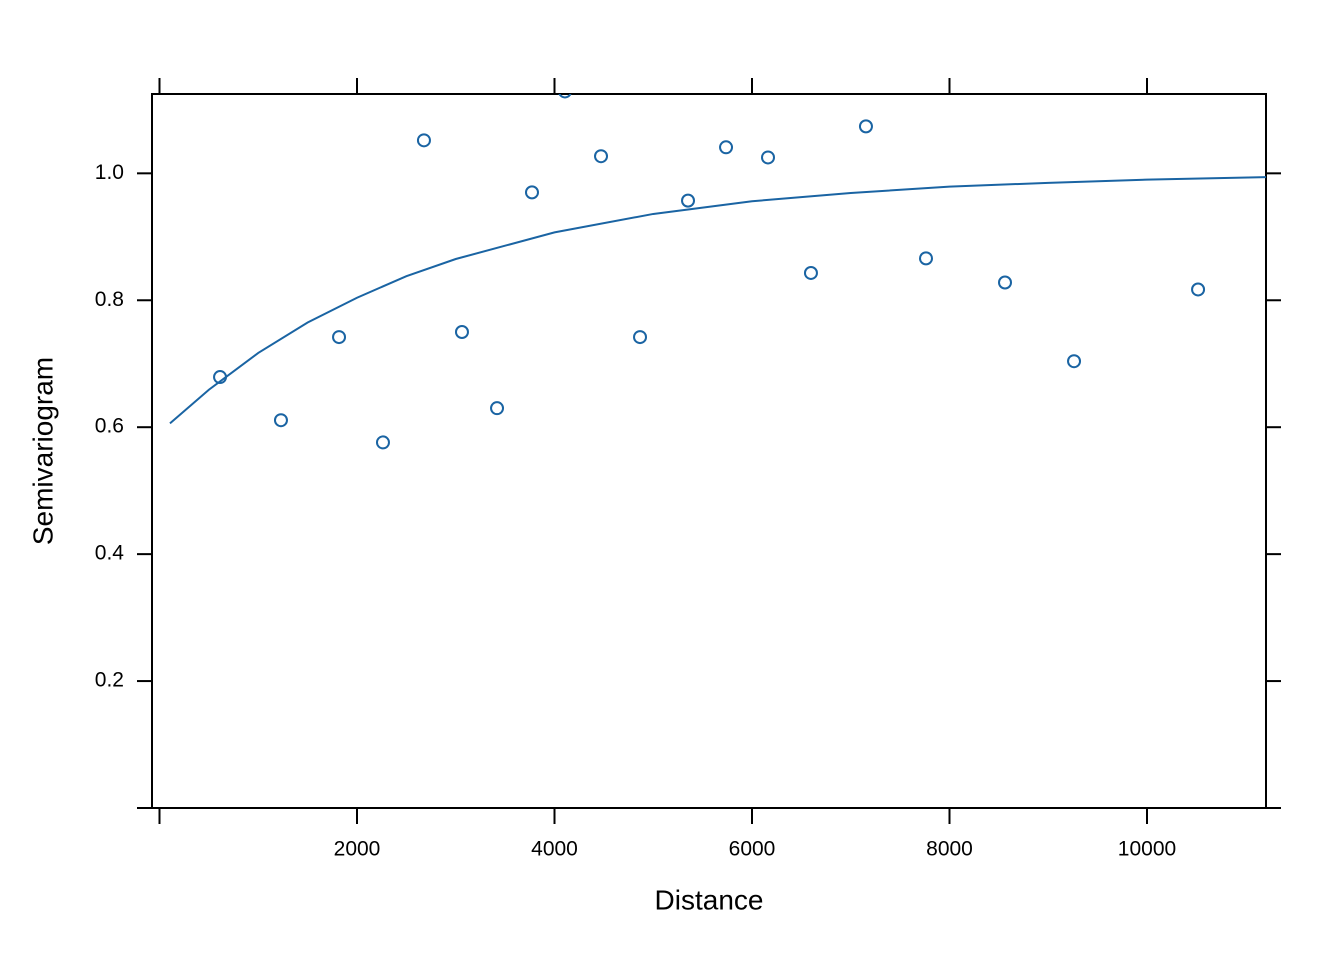 Image resolution: width=1344 pixels, height=960 pixels. I want to click on y-tick-label: 0.6, so click(109, 426).